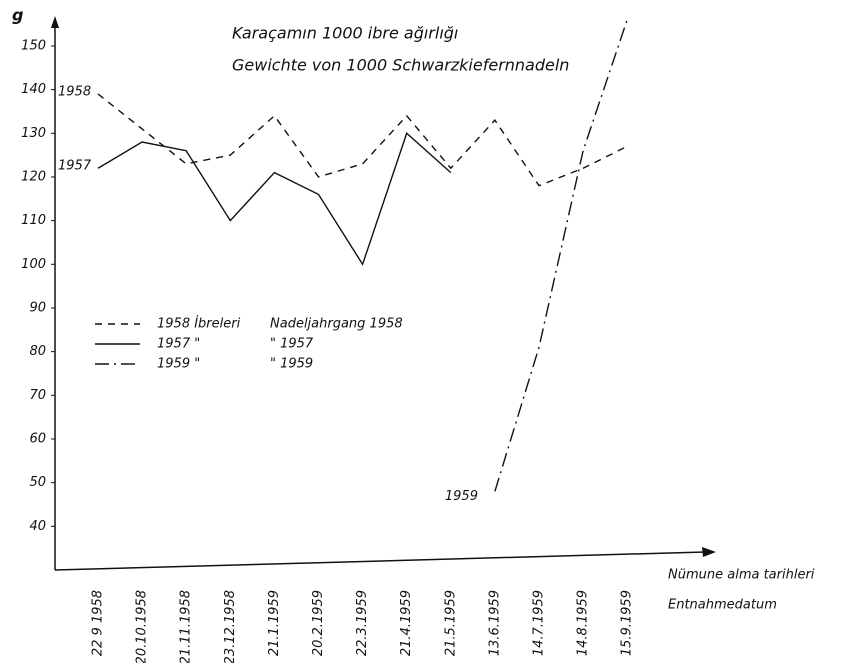  I want to click on series-label: 1957, so click(75, 166).